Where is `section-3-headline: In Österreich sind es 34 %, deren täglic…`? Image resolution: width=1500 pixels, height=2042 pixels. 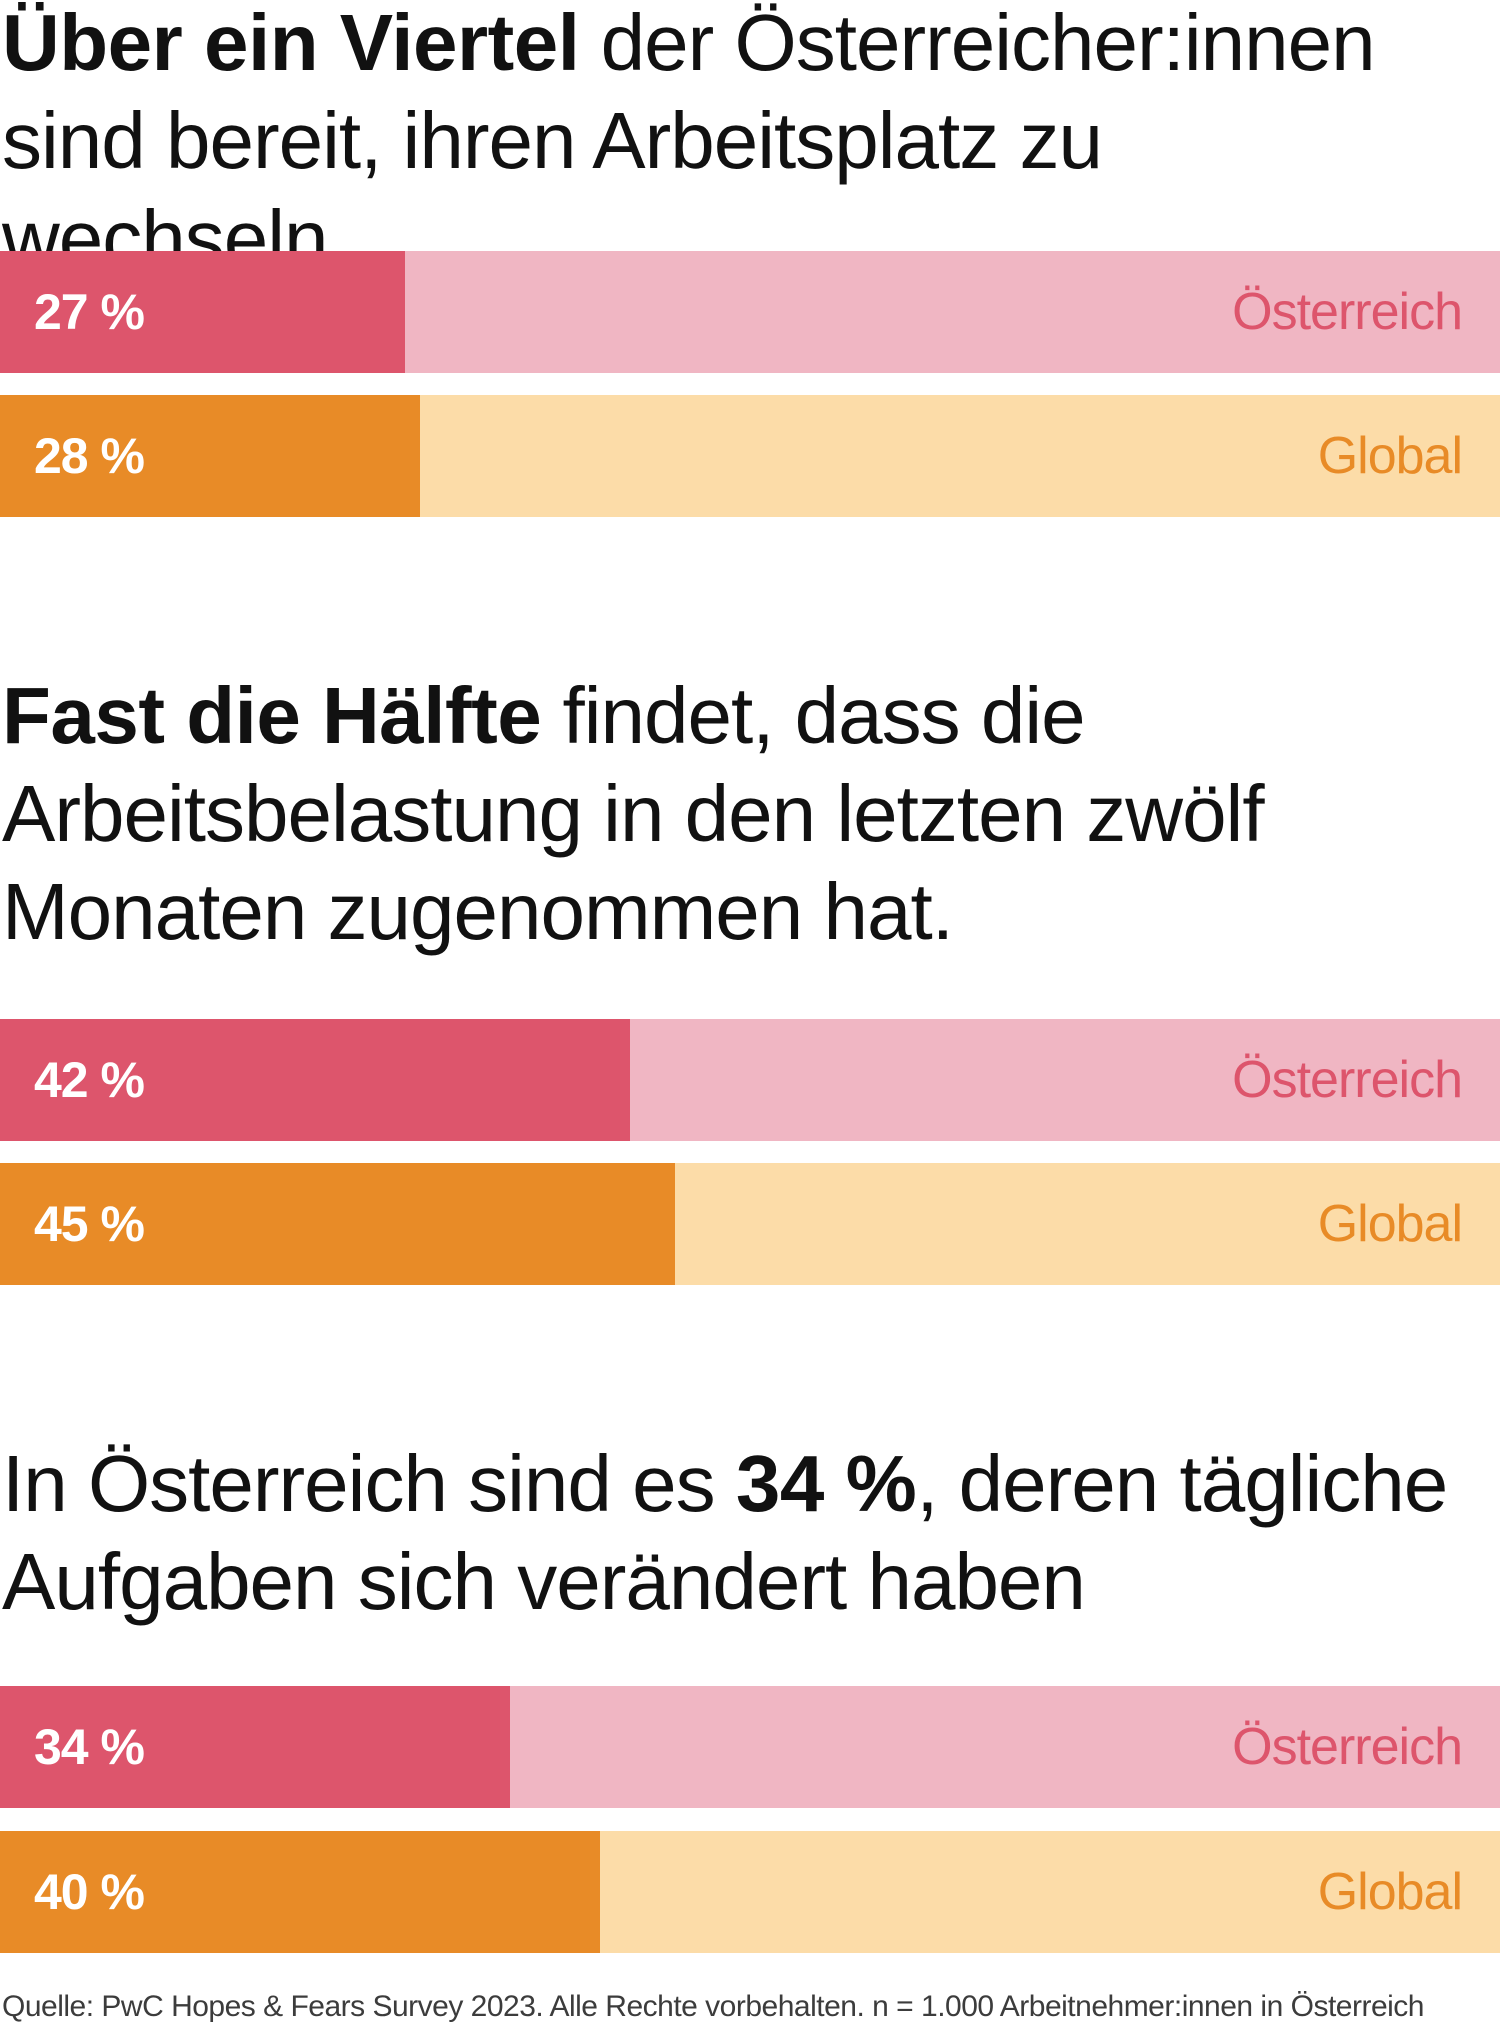
section-3-headline: In Österreich sind es 34 %, deren täglic… is located at coordinates (736, 1533).